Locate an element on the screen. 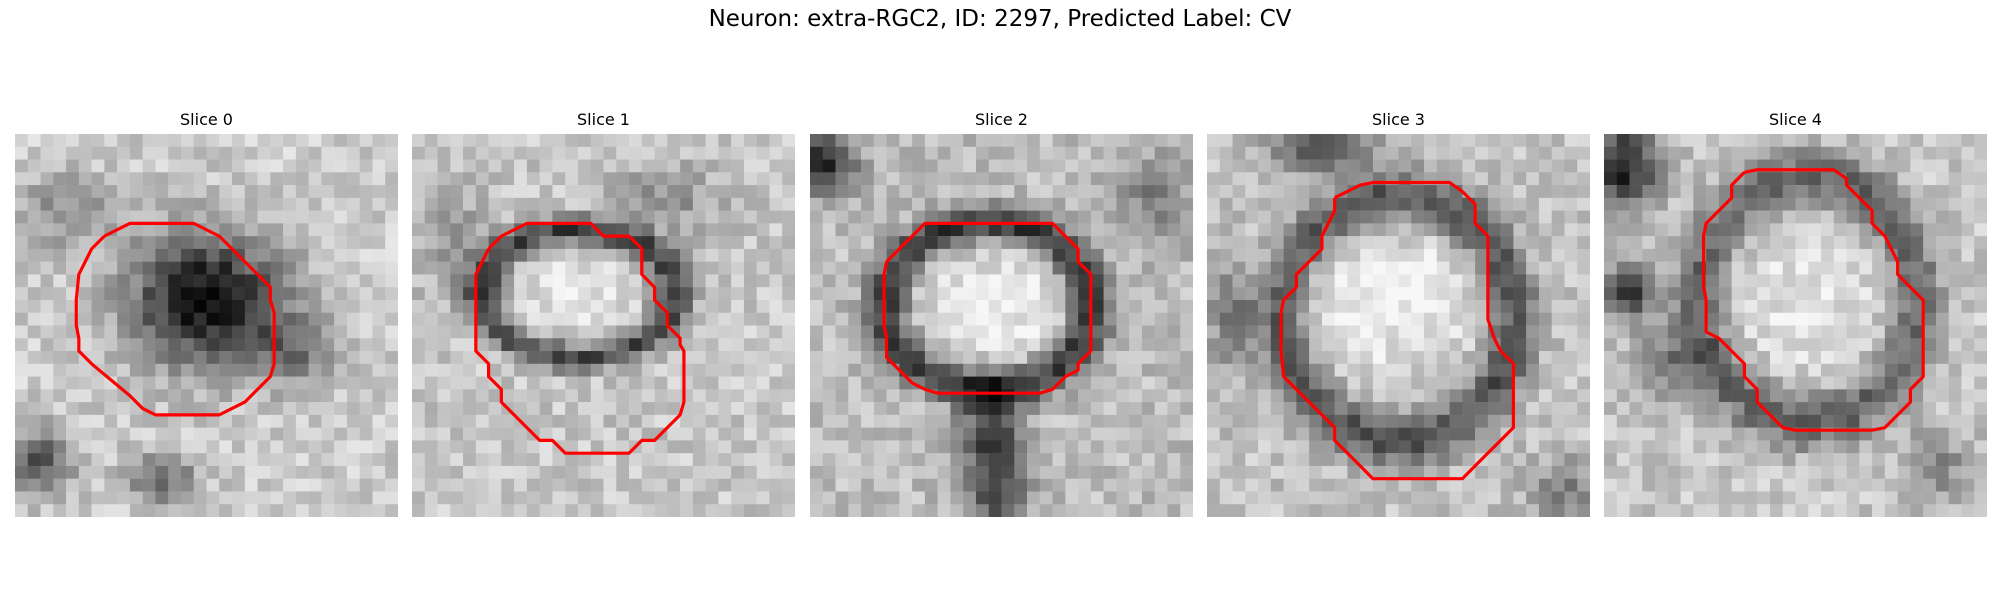  slice-title-4: Slice 4 is located at coordinates (1795, 119).